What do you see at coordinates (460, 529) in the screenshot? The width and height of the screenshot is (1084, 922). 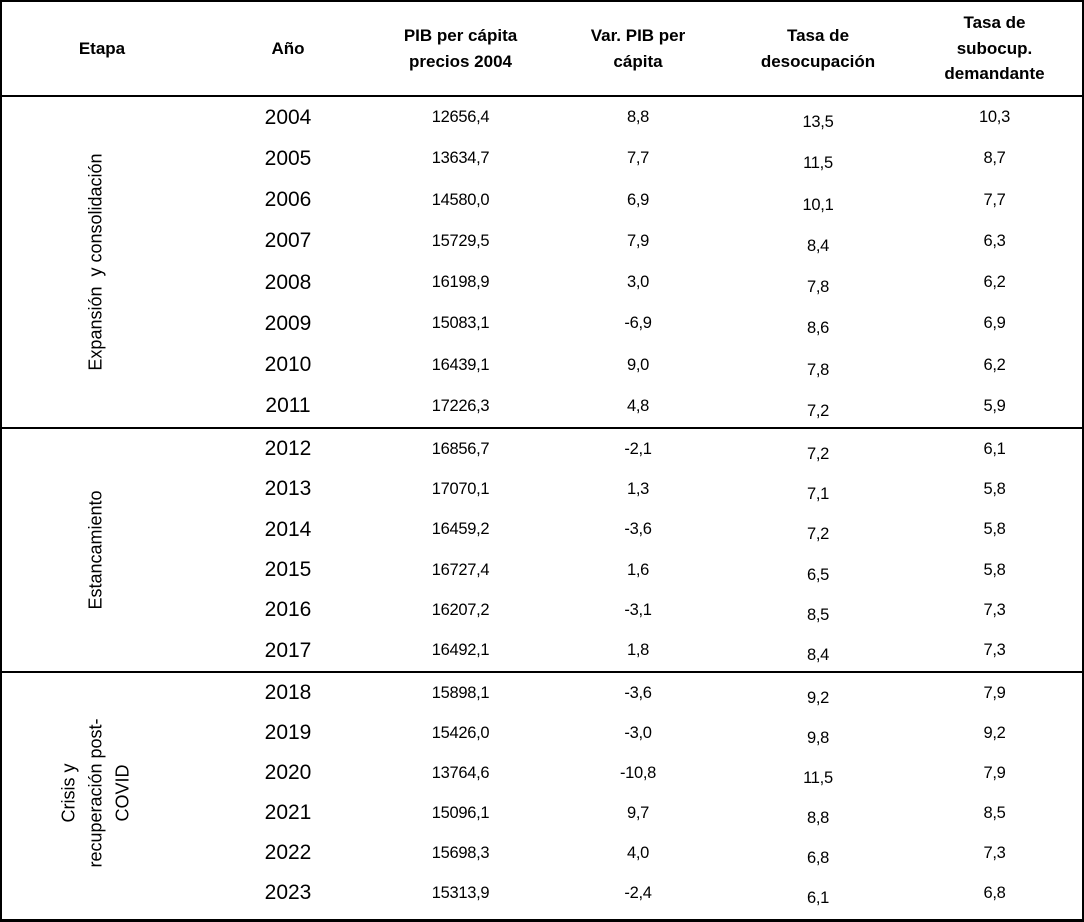 I see `pib-cell: 16459,2` at bounding box center [460, 529].